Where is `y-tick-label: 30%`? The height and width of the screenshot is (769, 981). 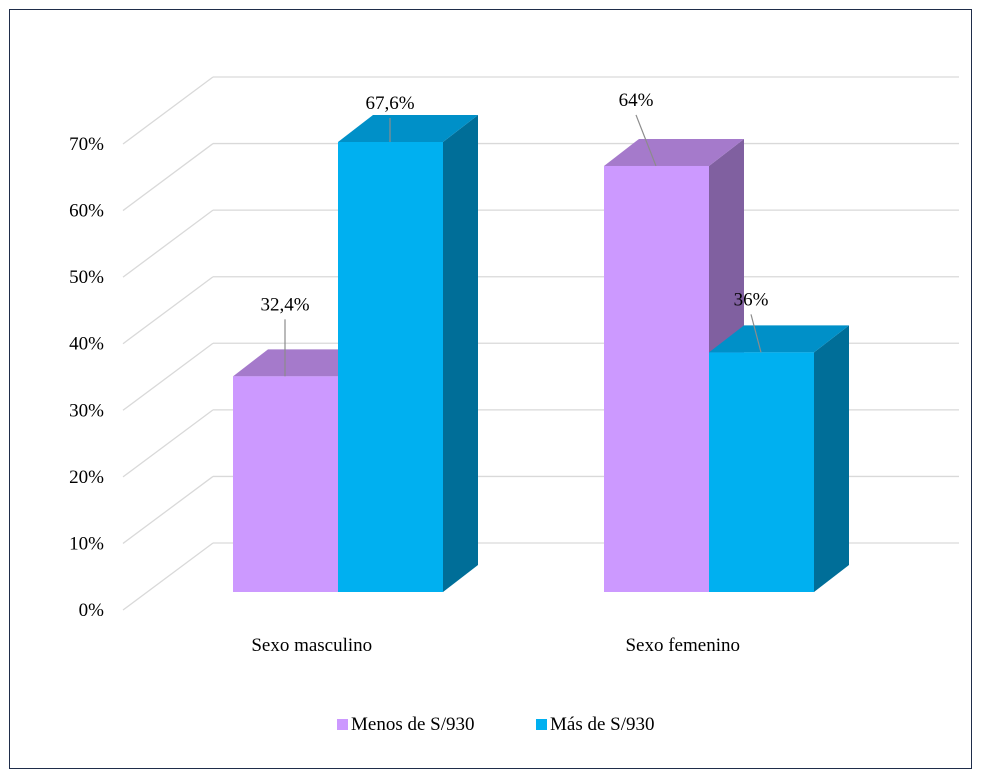 y-tick-label: 30% is located at coordinates (86, 410).